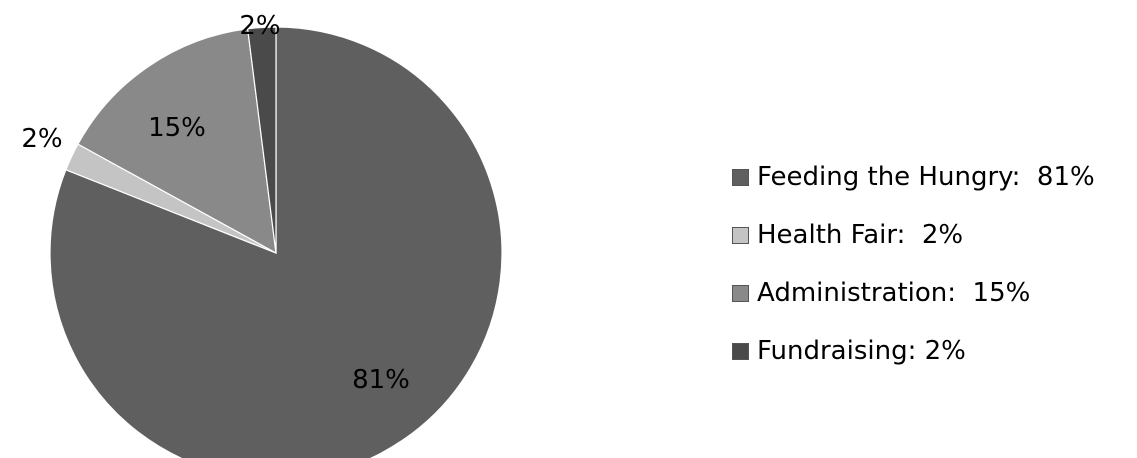 The image size is (1137, 458). I want to click on legend-item-health-fair: Health Fair: 2%, so click(913, 235).